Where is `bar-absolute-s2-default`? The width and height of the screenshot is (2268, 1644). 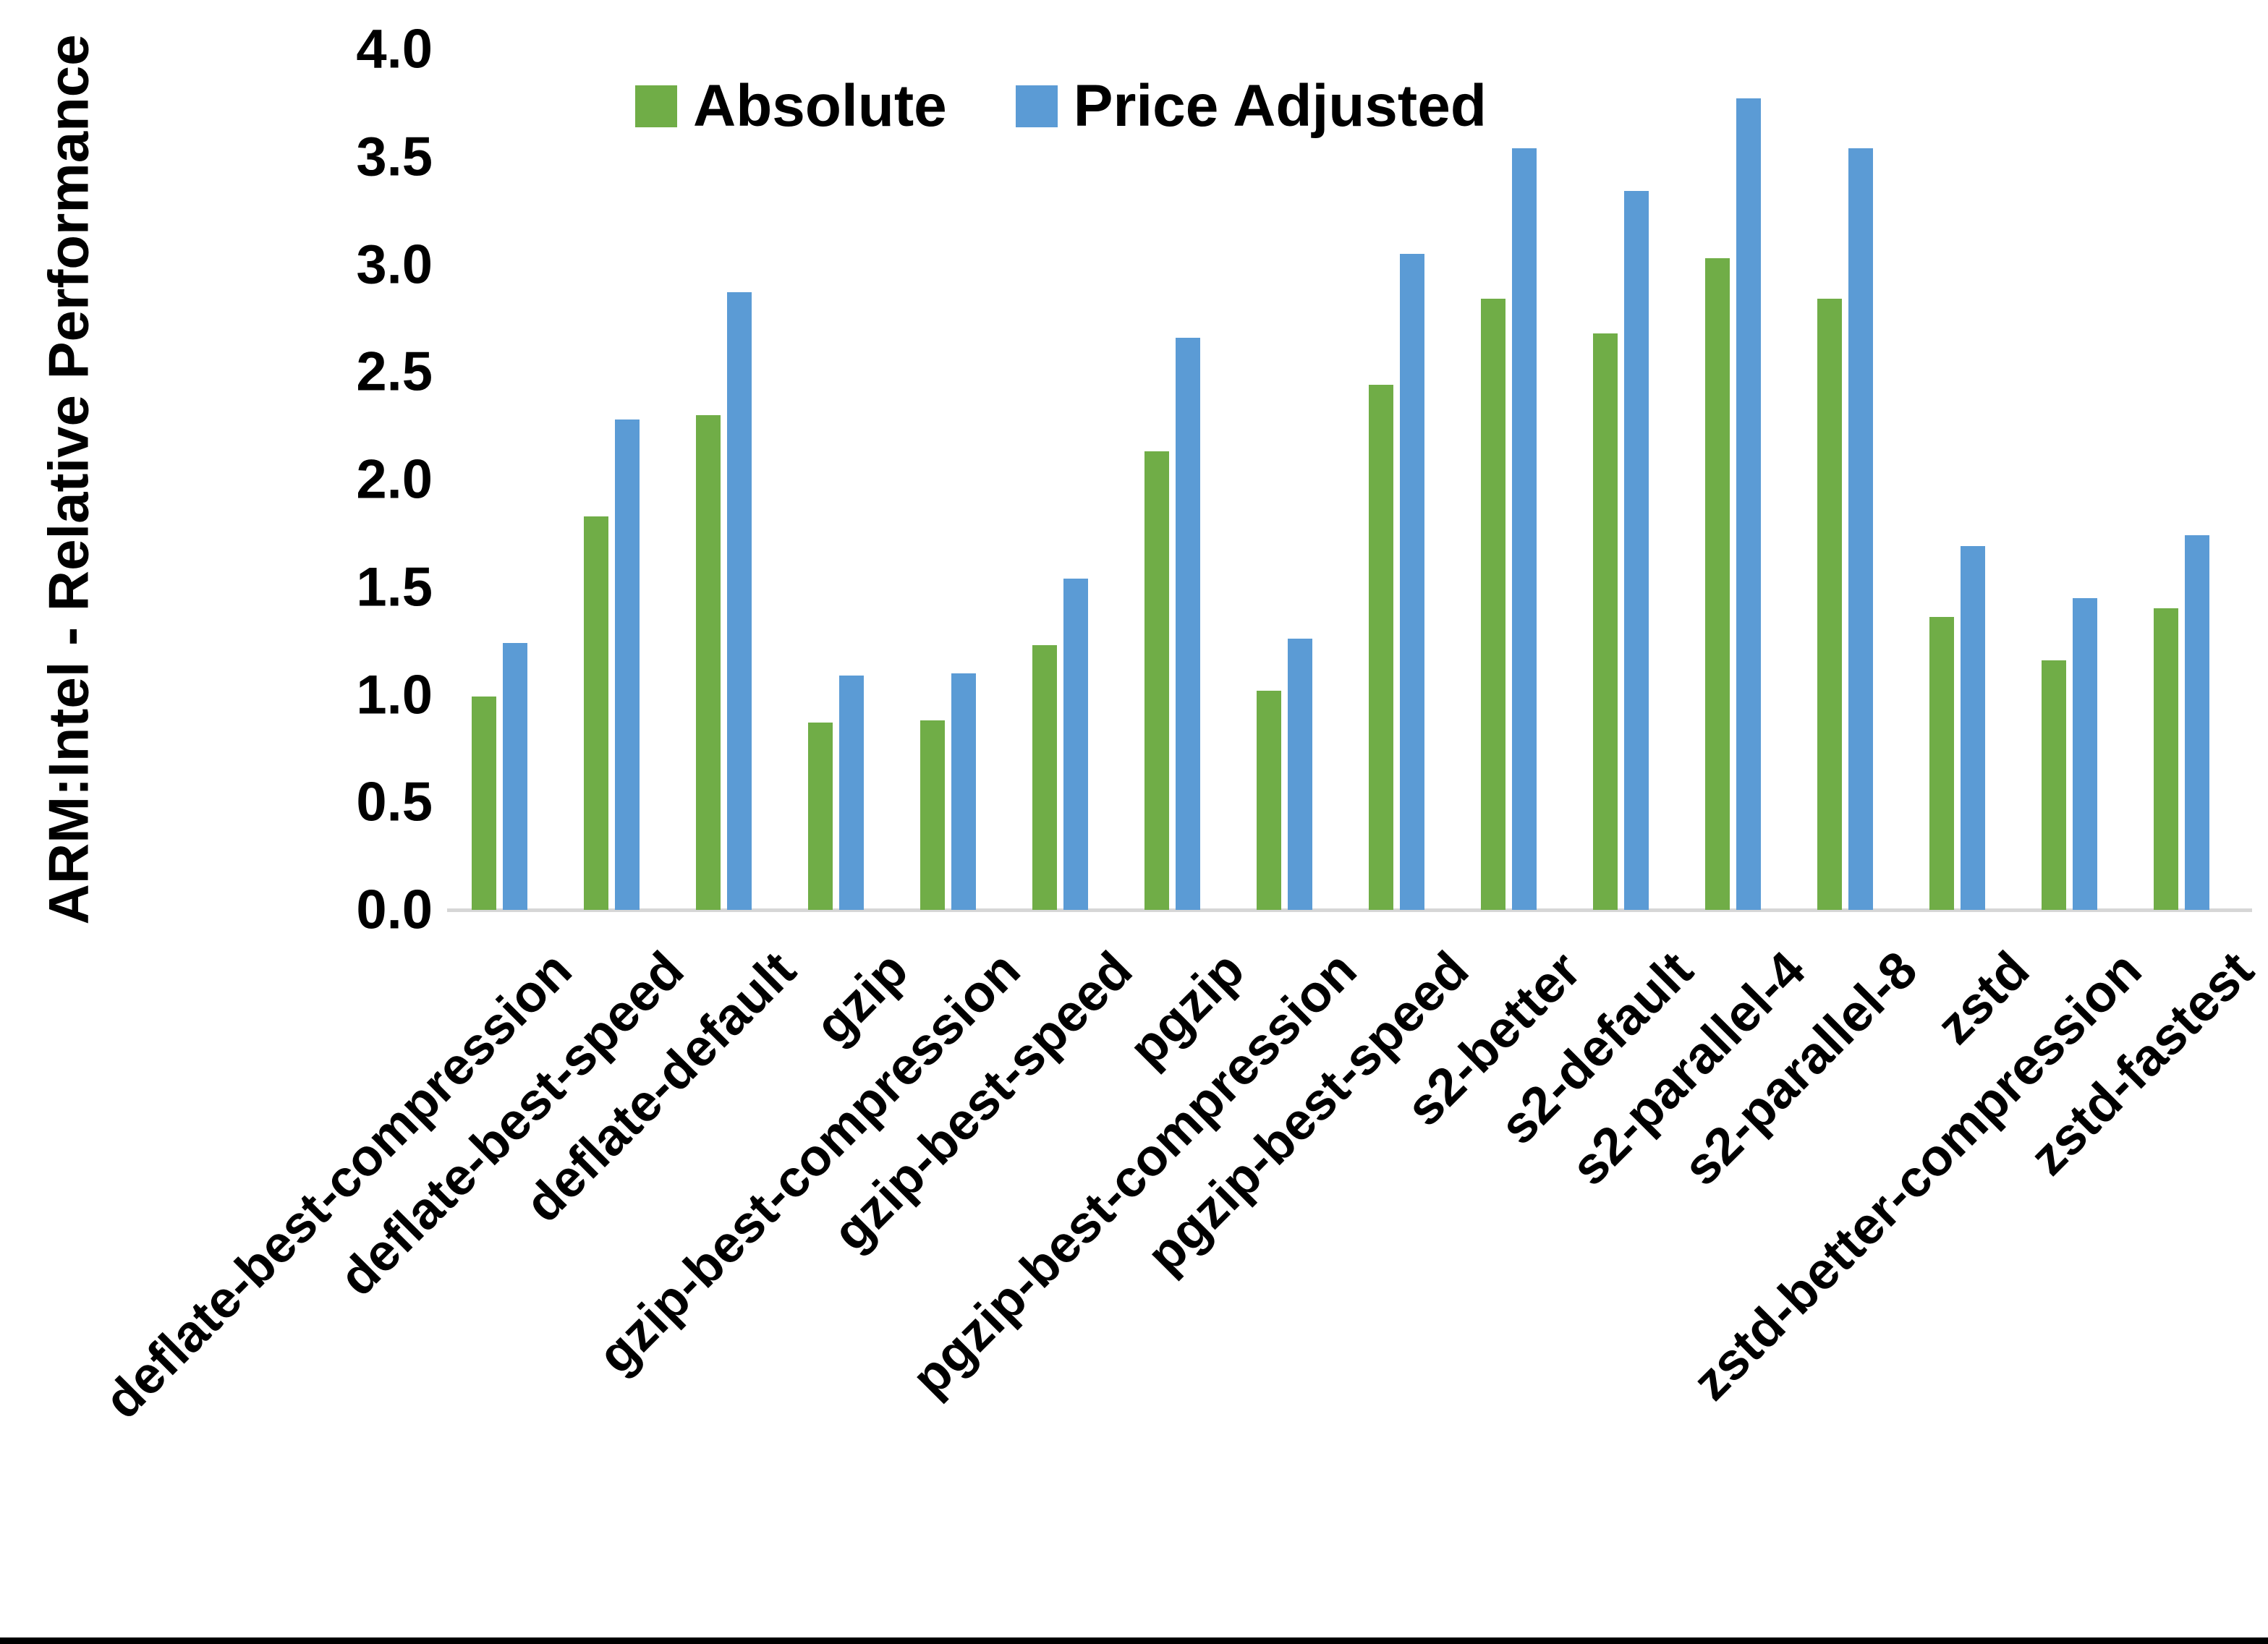 bar-absolute-s2-default is located at coordinates (1605, 621).